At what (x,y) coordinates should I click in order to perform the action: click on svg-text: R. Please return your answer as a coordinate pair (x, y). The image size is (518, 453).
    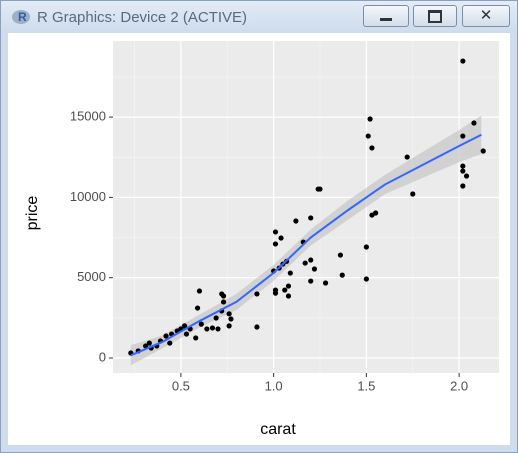
    Looking at the image, I should click on (22, 17).